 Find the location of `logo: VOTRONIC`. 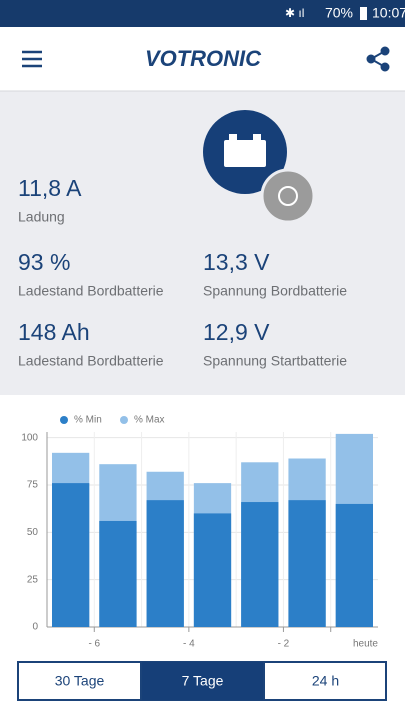

logo: VOTRONIC is located at coordinates (203, 58).